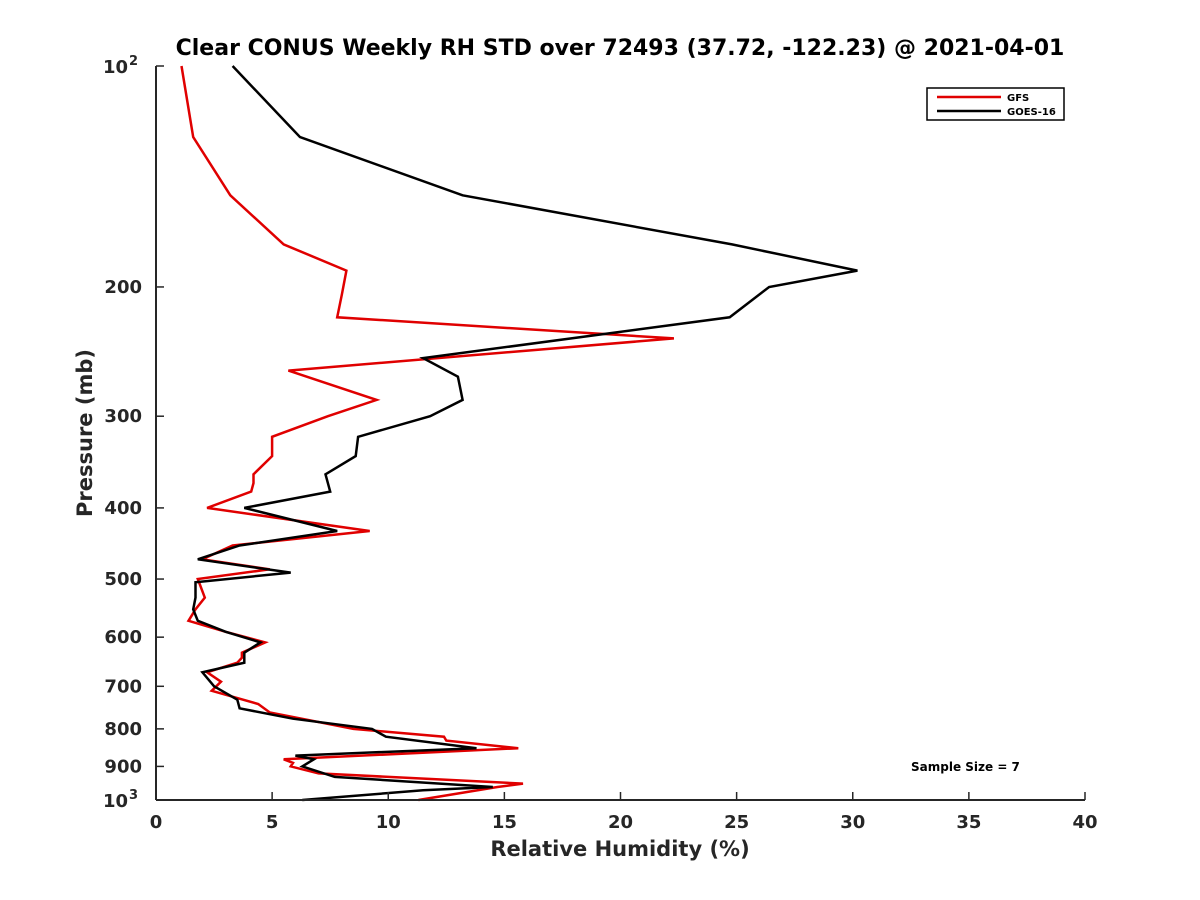 This screenshot has width=1200, height=900. Describe the element at coordinates (156, 822) in the screenshot. I see `x-tick-label: 0` at that location.